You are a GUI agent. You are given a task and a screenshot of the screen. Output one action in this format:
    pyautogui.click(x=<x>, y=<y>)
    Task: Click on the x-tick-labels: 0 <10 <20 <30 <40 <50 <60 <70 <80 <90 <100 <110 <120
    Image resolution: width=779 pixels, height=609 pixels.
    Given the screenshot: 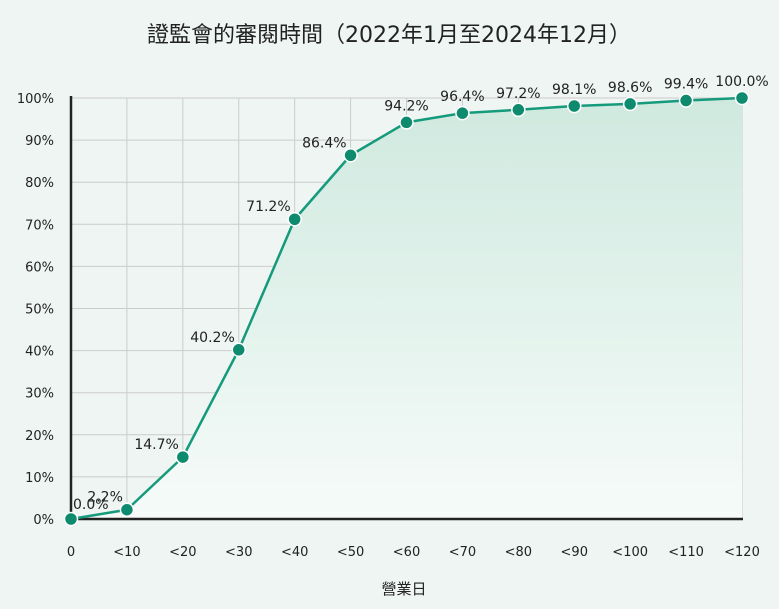 What is the action you would take?
    pyautogui.click(x=413, y=552)
    